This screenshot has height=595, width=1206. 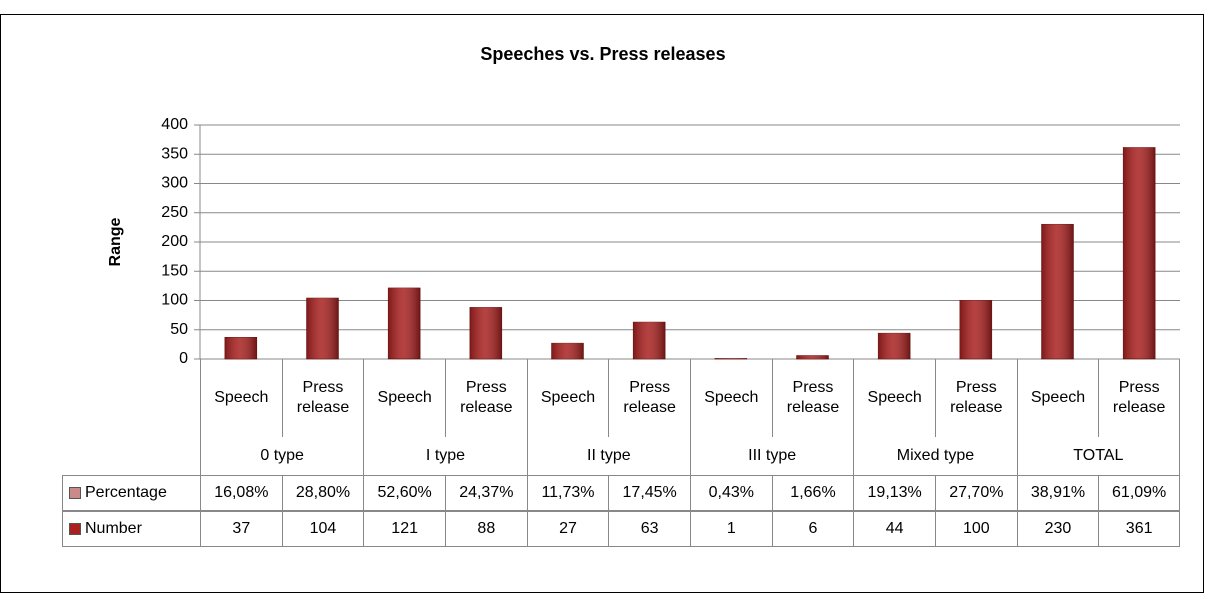 What do you see at coordinates (174, 153) in the screenshot?
I see `y-tick-label: 350` at bounding box center [174, 153].